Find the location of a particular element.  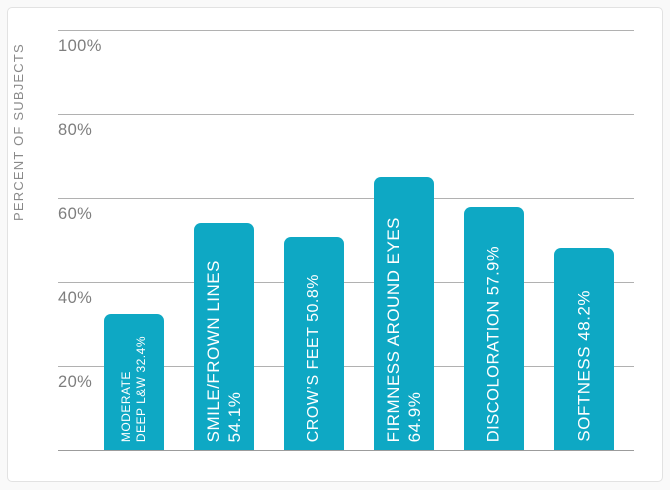

bar-discoloration: DISCOLORATION 57.9% is located at coordinates (494, 328).